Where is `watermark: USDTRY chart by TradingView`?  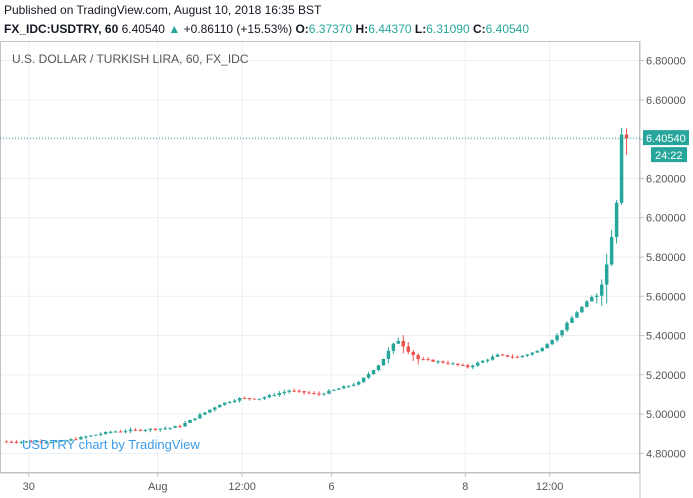
watermark: USDTRY chart by TradingView is located at coordinates (111, 444).